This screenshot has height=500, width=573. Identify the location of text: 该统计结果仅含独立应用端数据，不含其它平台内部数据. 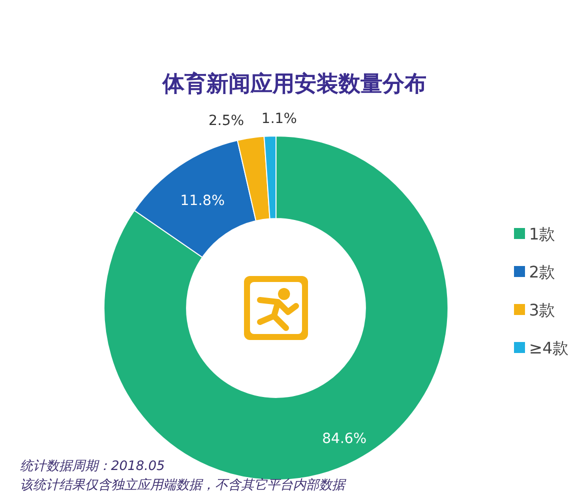
(183, 485).